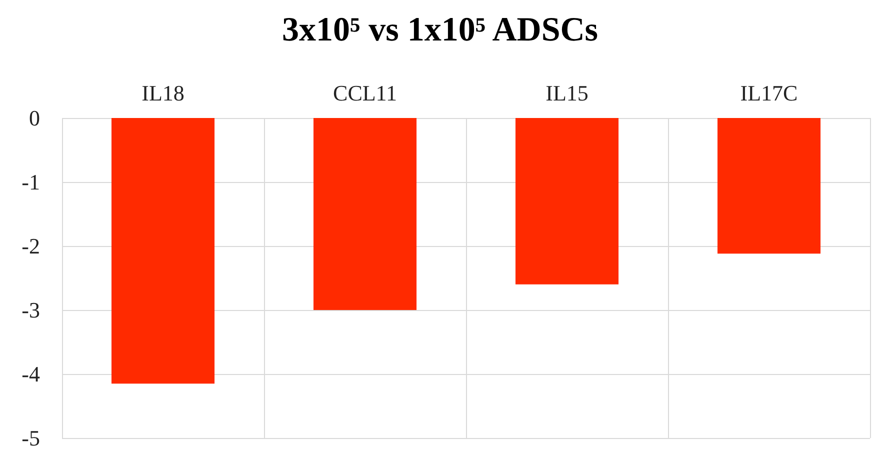 This screenshot has width=880, height=450. Describe the element at coordinates (440, 30) in the screenshot. I see `chart-title: 3x10⁵ vs 1x10⁵ ADSCs` at that location.